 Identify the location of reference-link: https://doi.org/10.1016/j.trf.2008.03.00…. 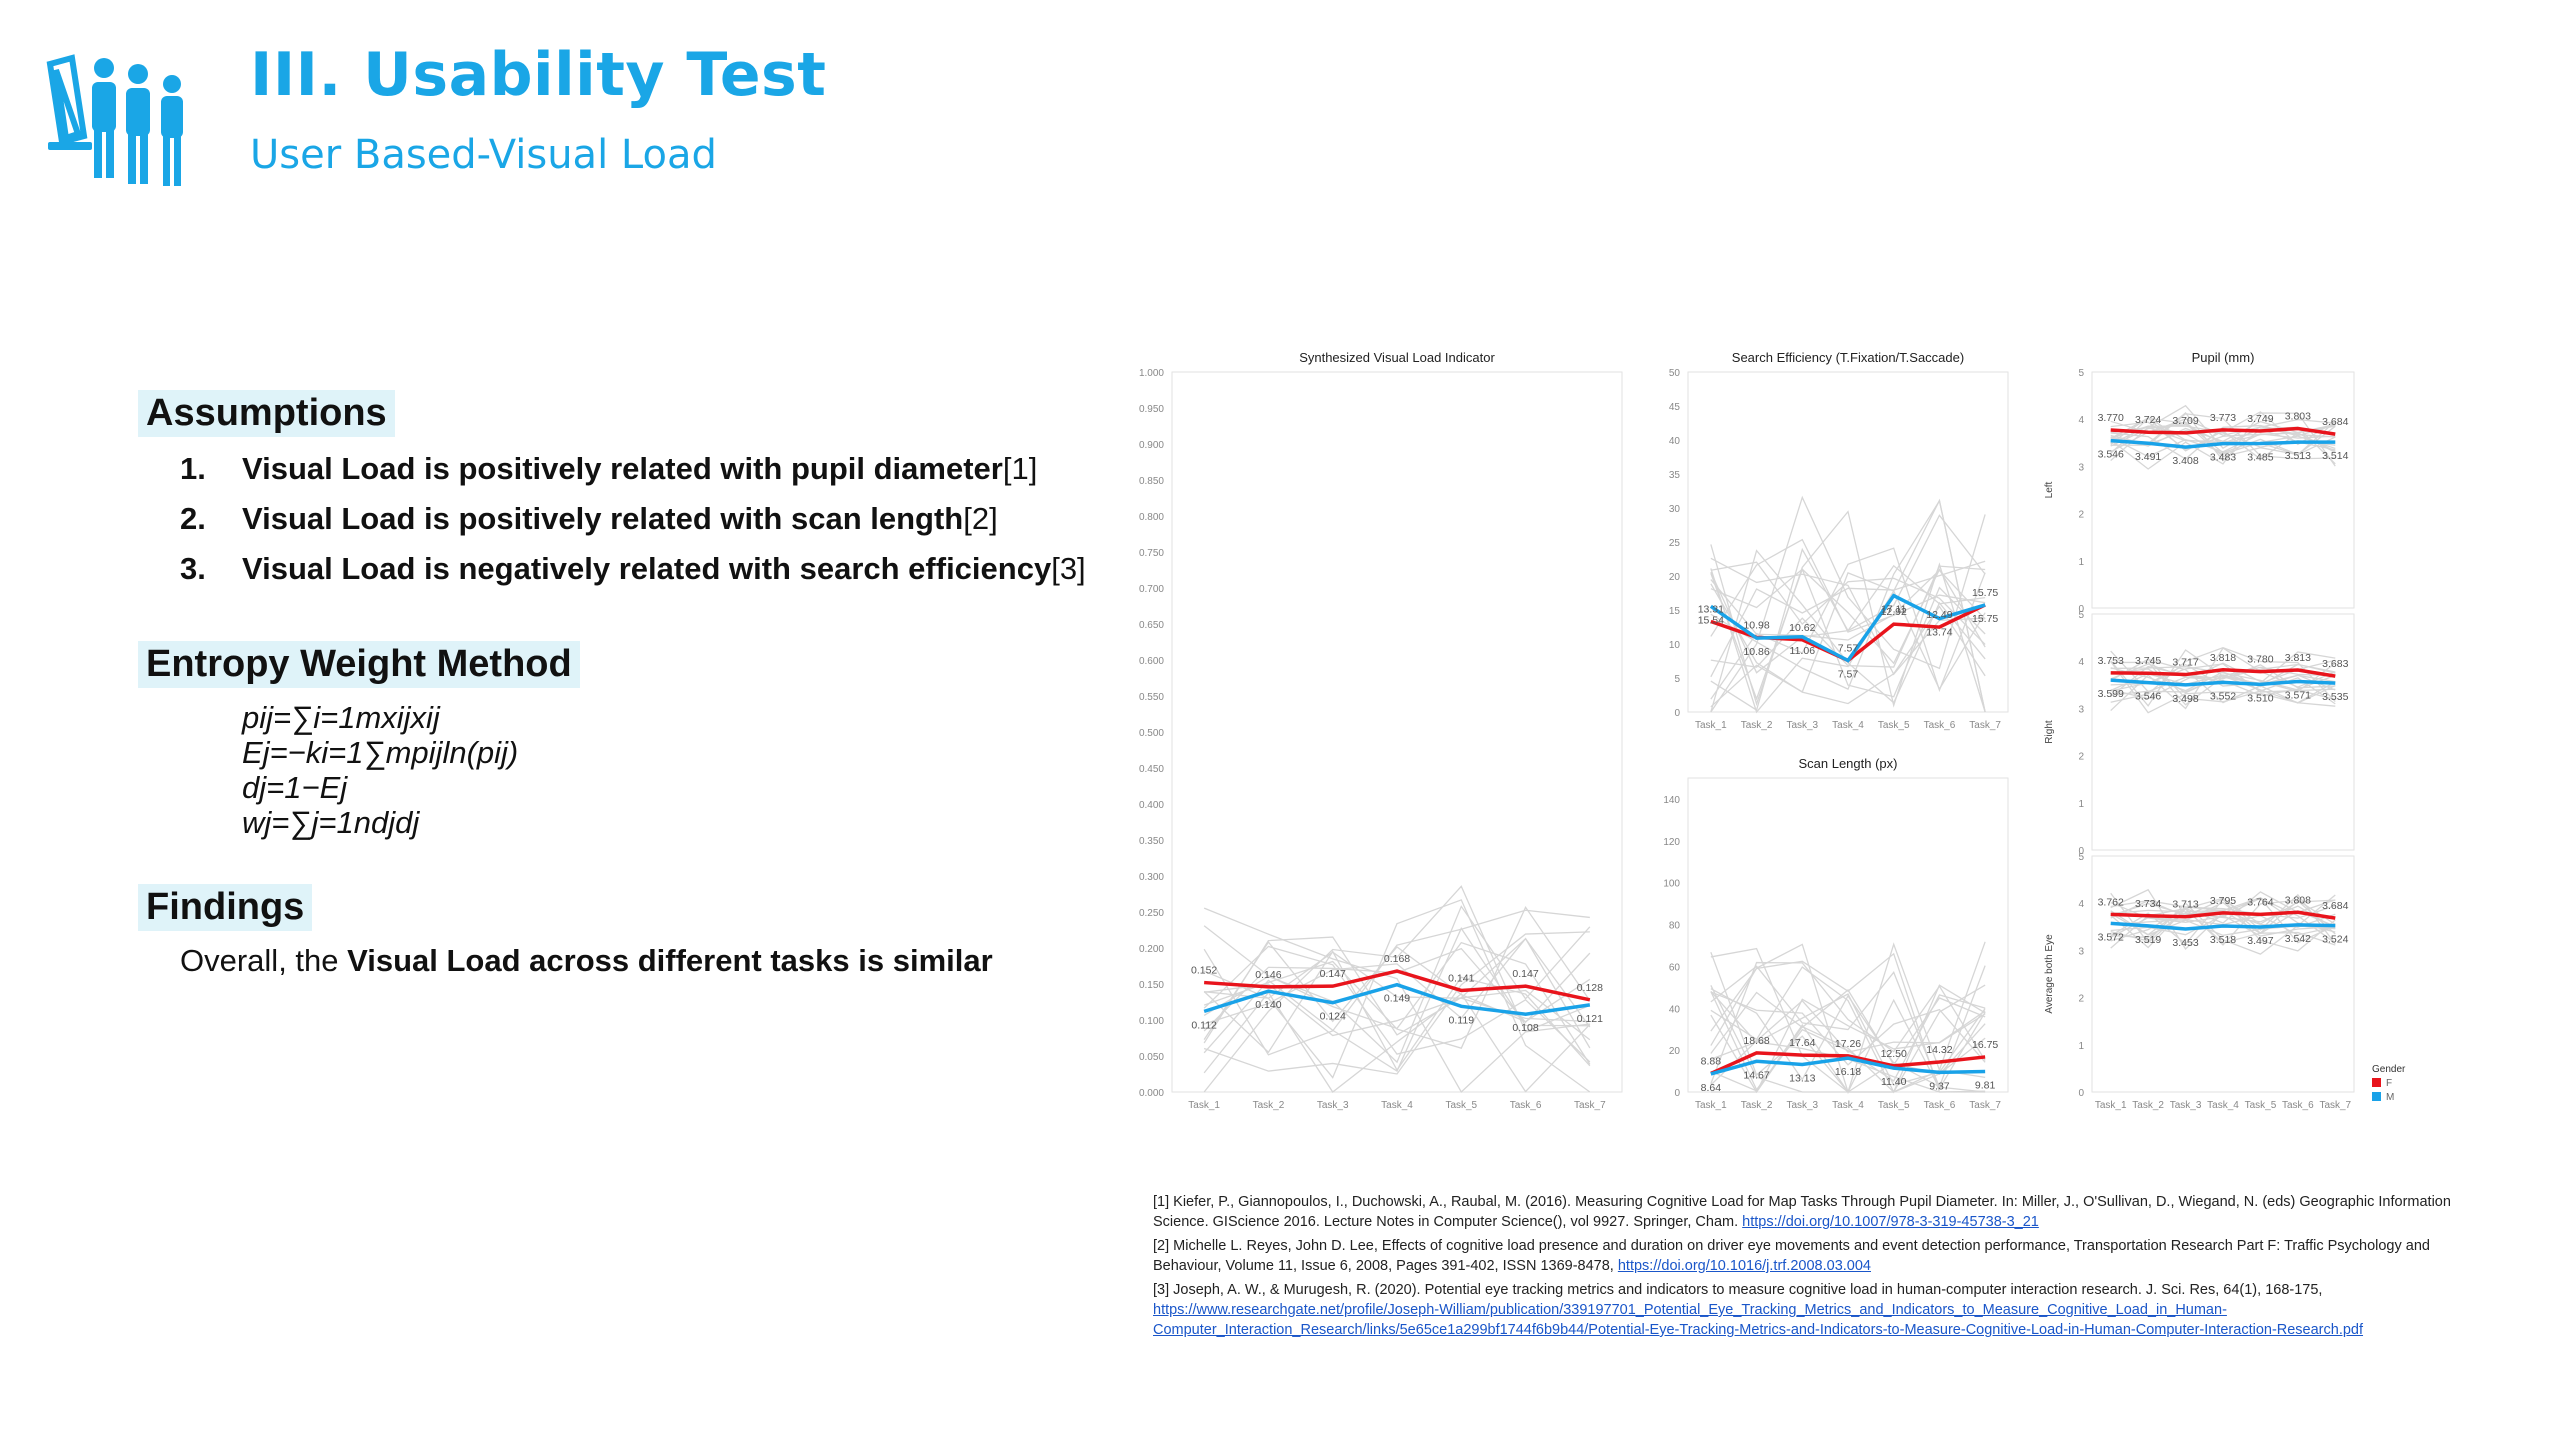
(1744, 1266).